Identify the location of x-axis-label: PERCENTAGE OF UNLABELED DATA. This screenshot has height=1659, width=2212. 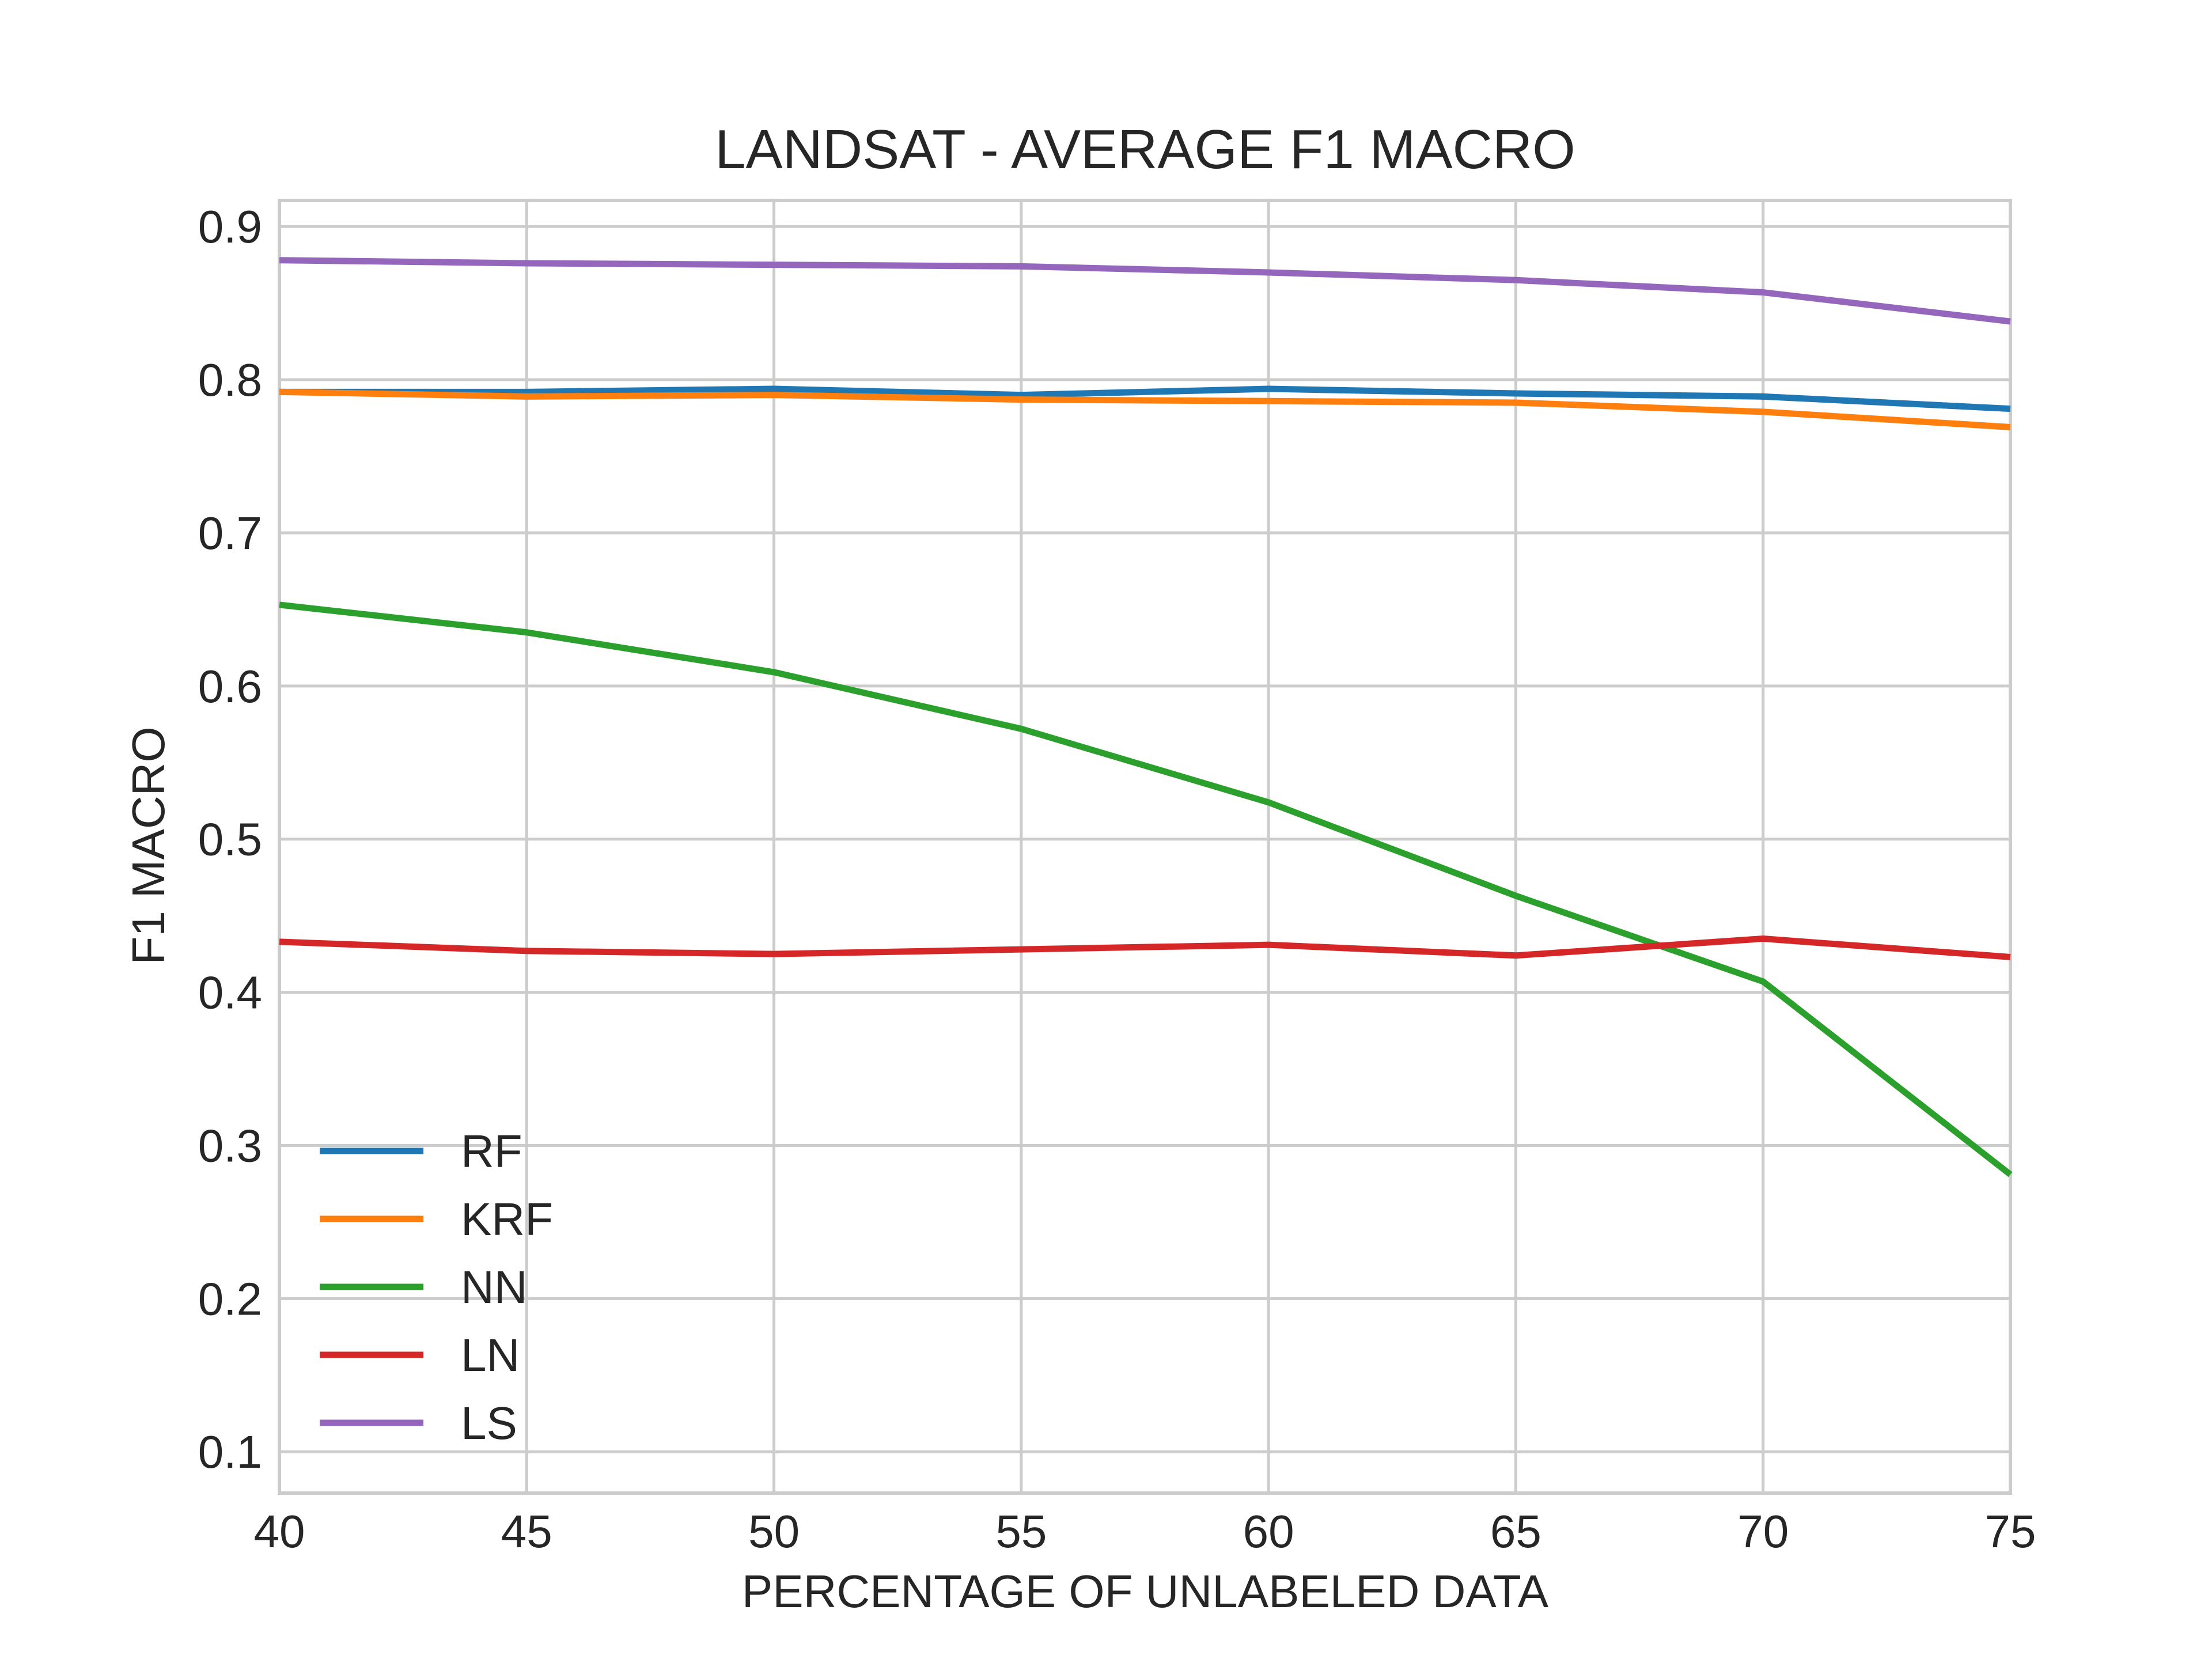
(1145, 1591).